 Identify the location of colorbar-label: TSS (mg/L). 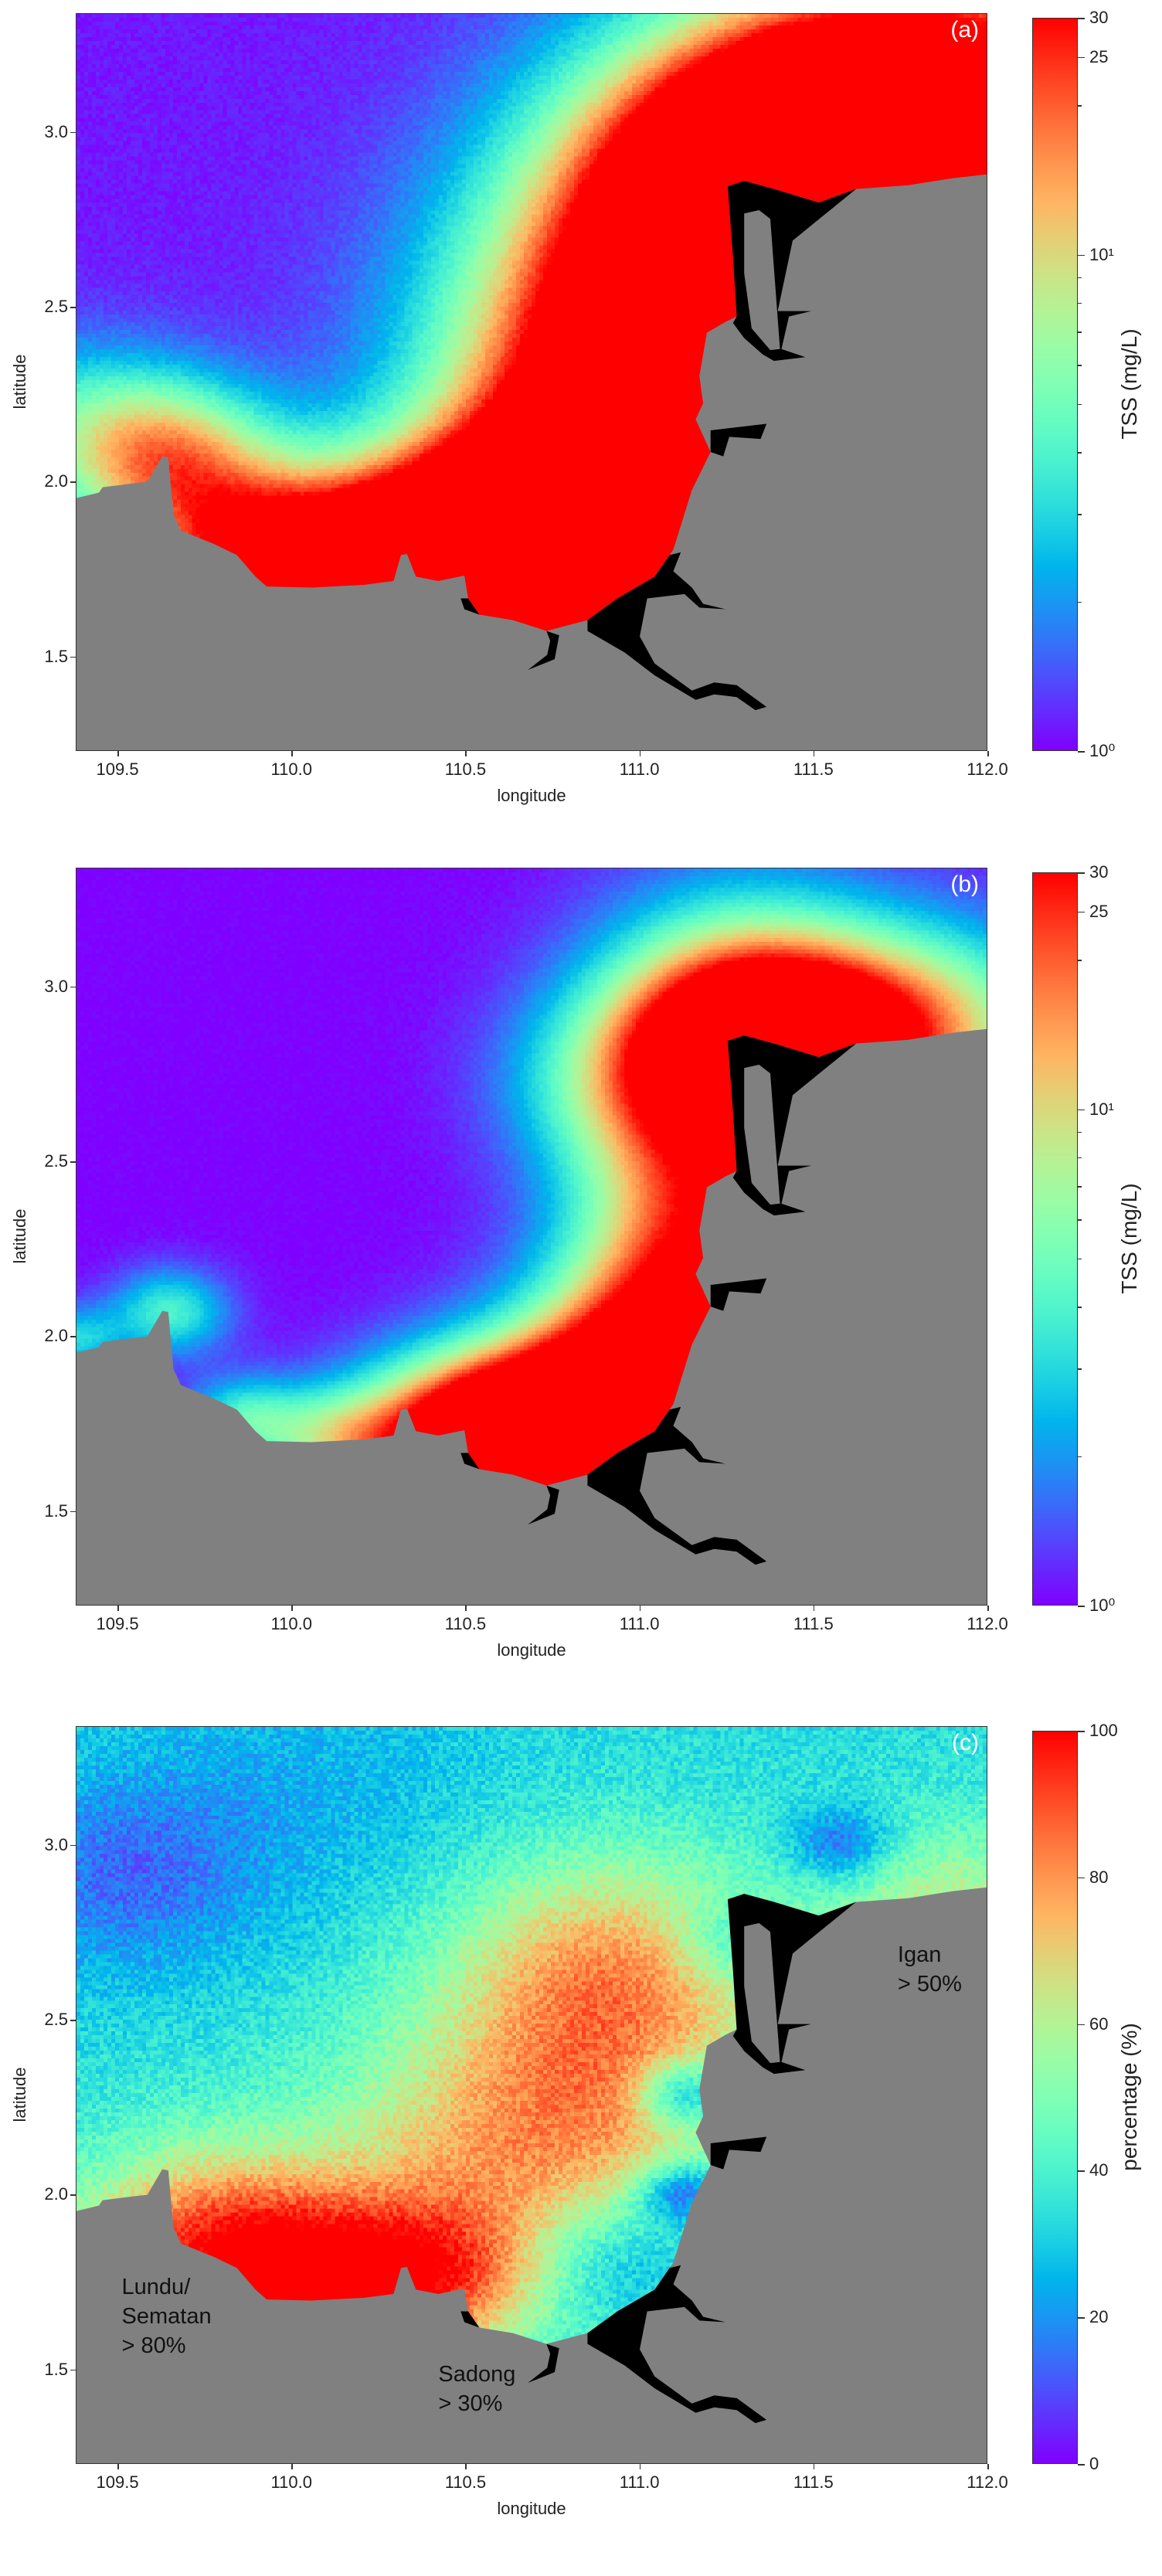
(1129, 1238).